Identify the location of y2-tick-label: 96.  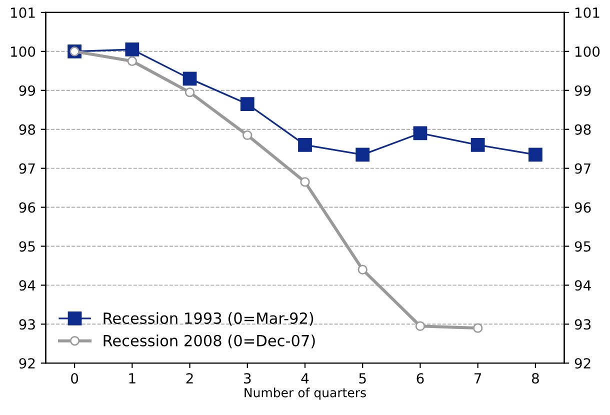
(582, 207).